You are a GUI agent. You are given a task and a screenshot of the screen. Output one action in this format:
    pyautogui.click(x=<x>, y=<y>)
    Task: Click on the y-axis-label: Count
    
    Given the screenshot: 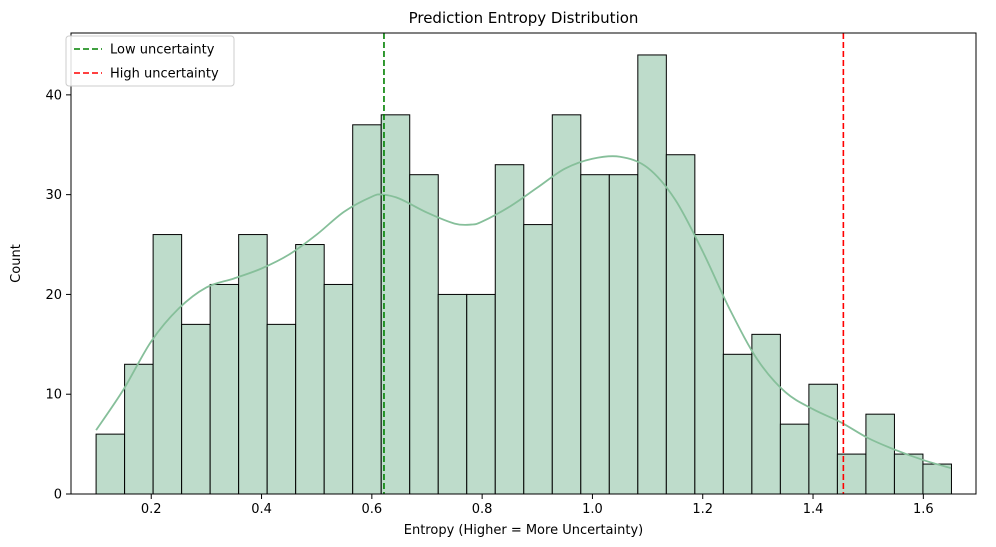 What is the action you would take?
    pyautogui.click(x=16, y=263)
    